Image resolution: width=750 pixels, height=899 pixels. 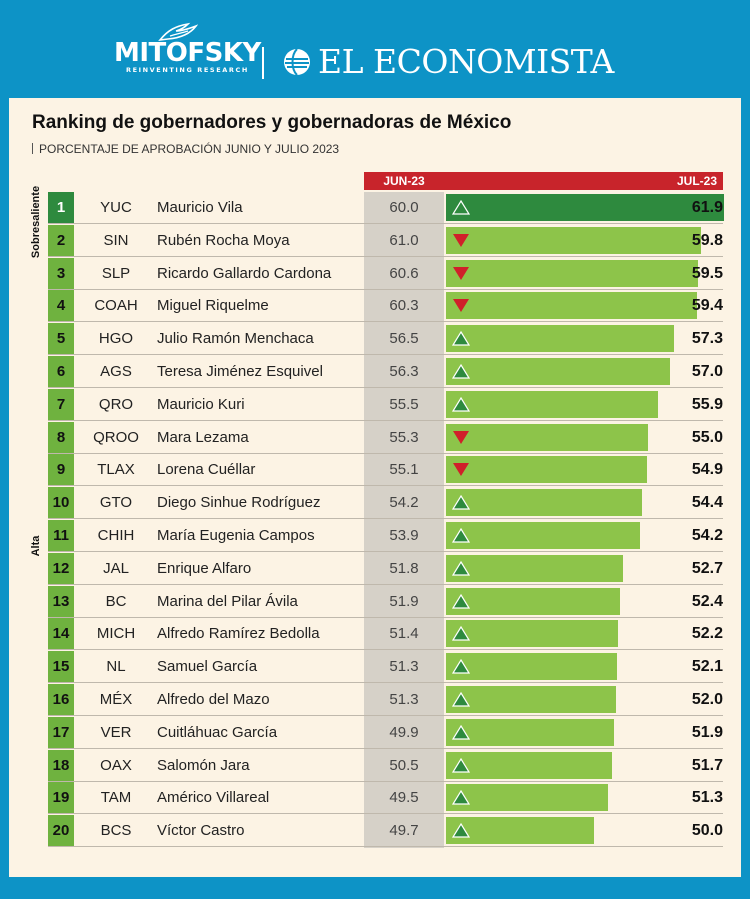 What do you see at coordinates (61, 831) in the screenshot?
I see `rank-cell: 20` at bounding box center [61, 831].